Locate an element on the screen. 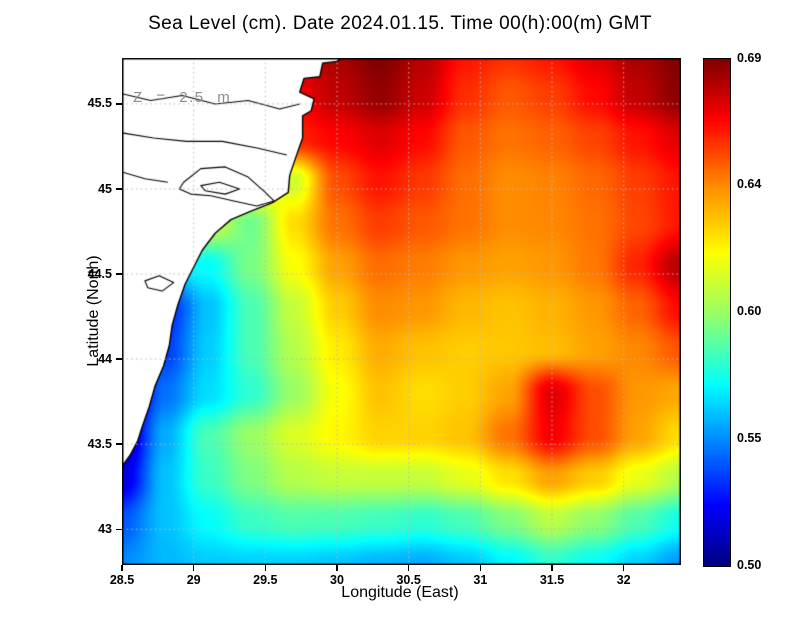  y-tick-label: 43.5 is located at coordinates (99, 443).